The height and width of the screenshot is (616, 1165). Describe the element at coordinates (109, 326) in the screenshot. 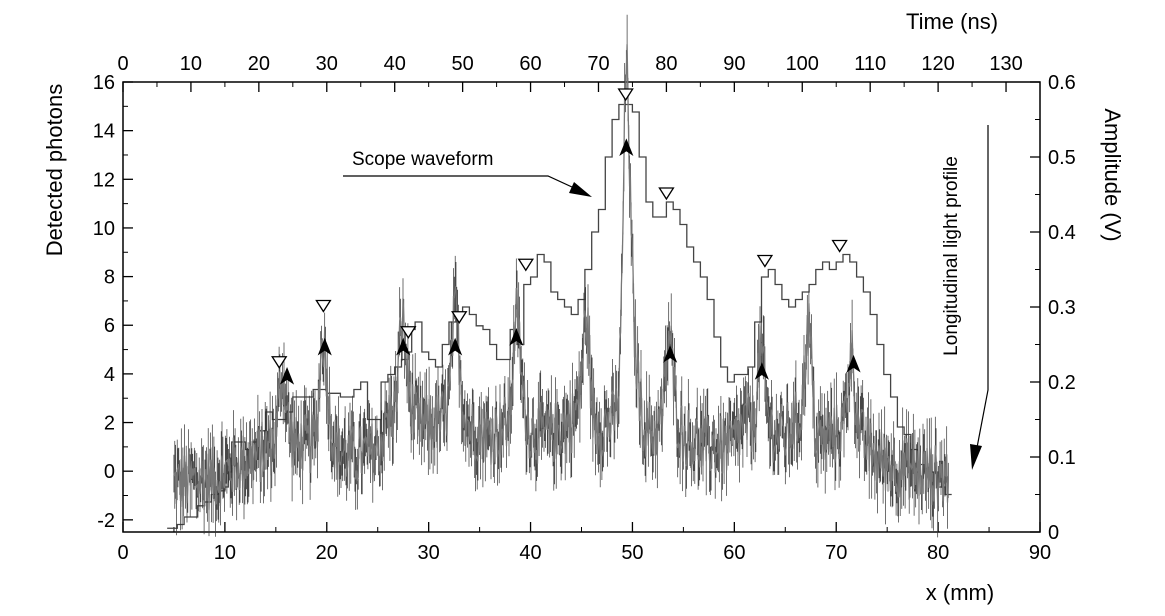

I see `y-left-tick-label: 6` at that location.